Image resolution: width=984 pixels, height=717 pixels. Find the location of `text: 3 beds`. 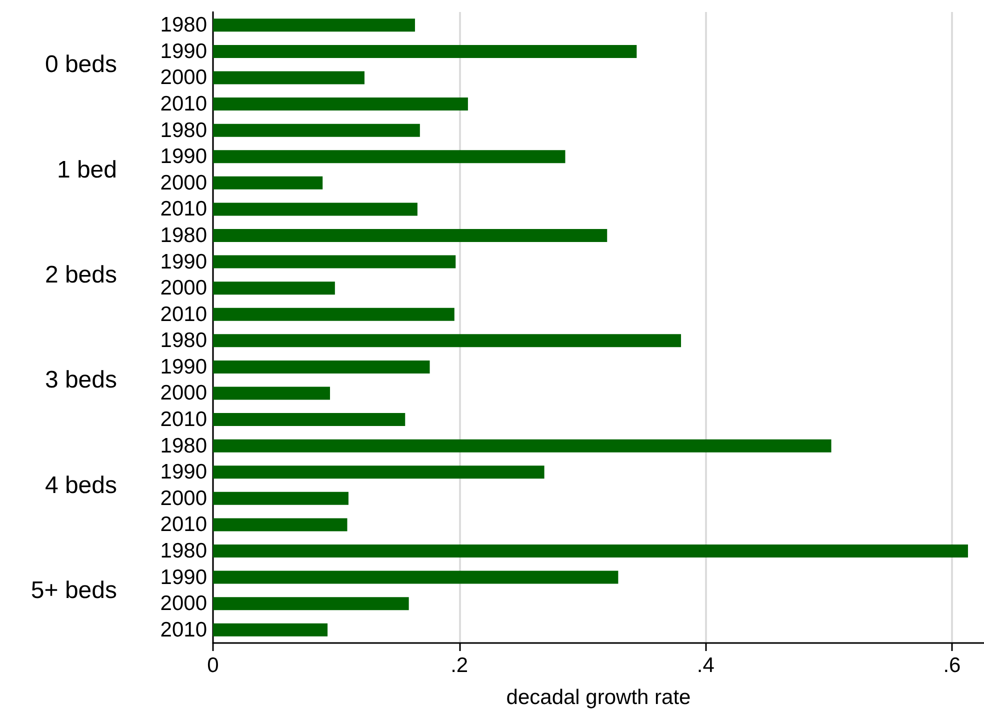

text: 3 beds is located at coordinates (80, 380).